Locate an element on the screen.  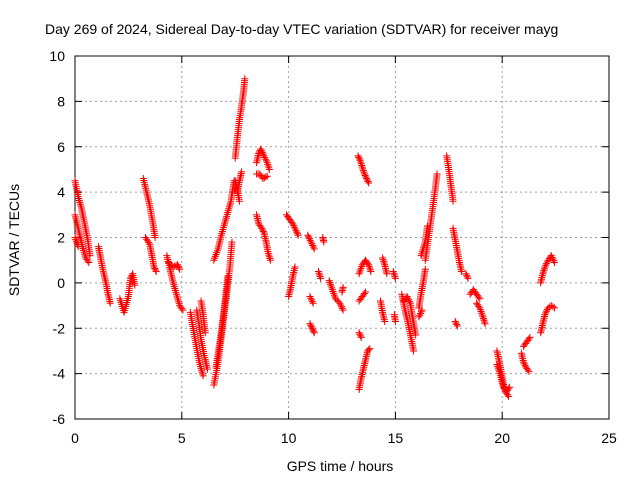
y-axis-title: SDTVAR / TECUs is located at coordinates (14, 240).